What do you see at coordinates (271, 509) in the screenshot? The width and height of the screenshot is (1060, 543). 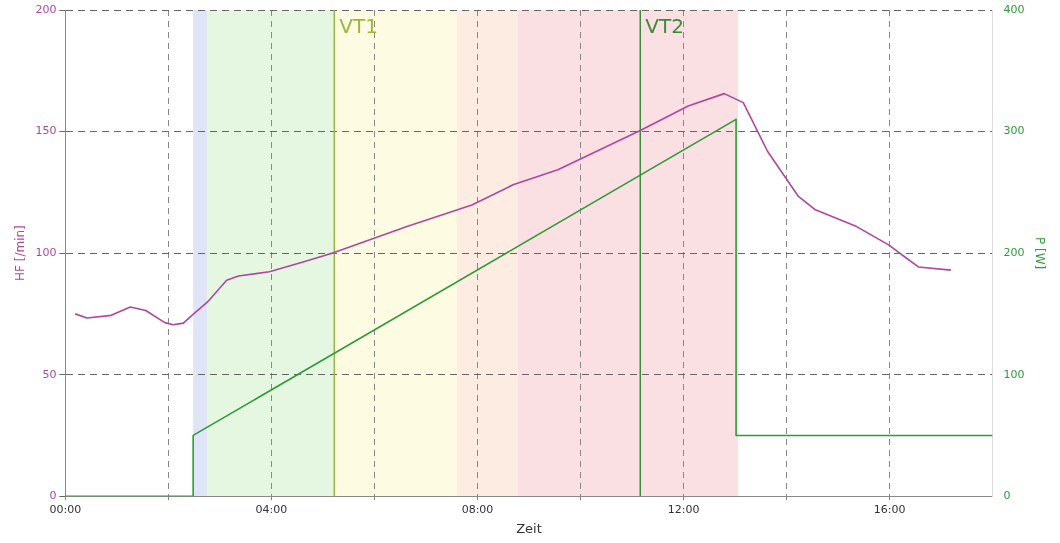 I see `x-tick-label: 04:00` at bounding box center [271, 509].